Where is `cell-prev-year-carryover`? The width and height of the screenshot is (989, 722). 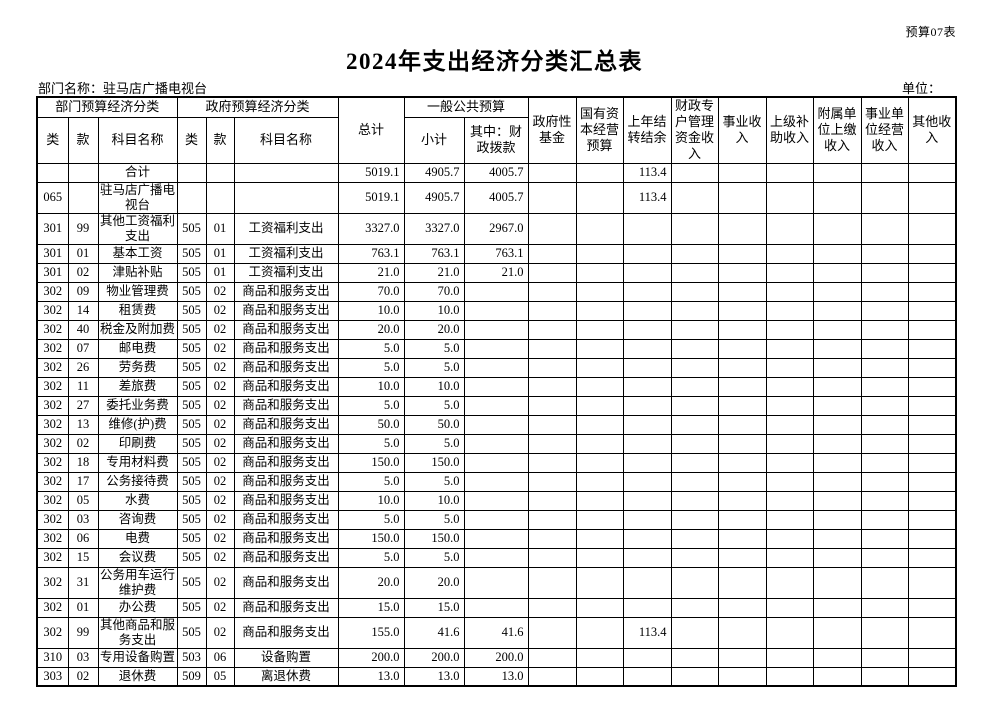
cell-prev-year-carryover is located at coordinates (647, 310).